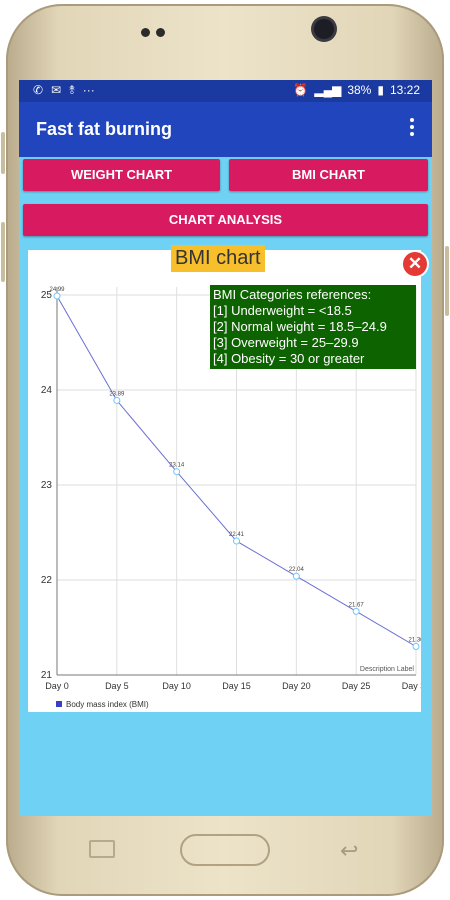 Image resolution: width=450 pixels, height=900 pixels. What do you see at coordinates (292, 294) in the screenshot?
I see `bmi-references-heading: BMI Categories references:` at bounding box center [292, 294].